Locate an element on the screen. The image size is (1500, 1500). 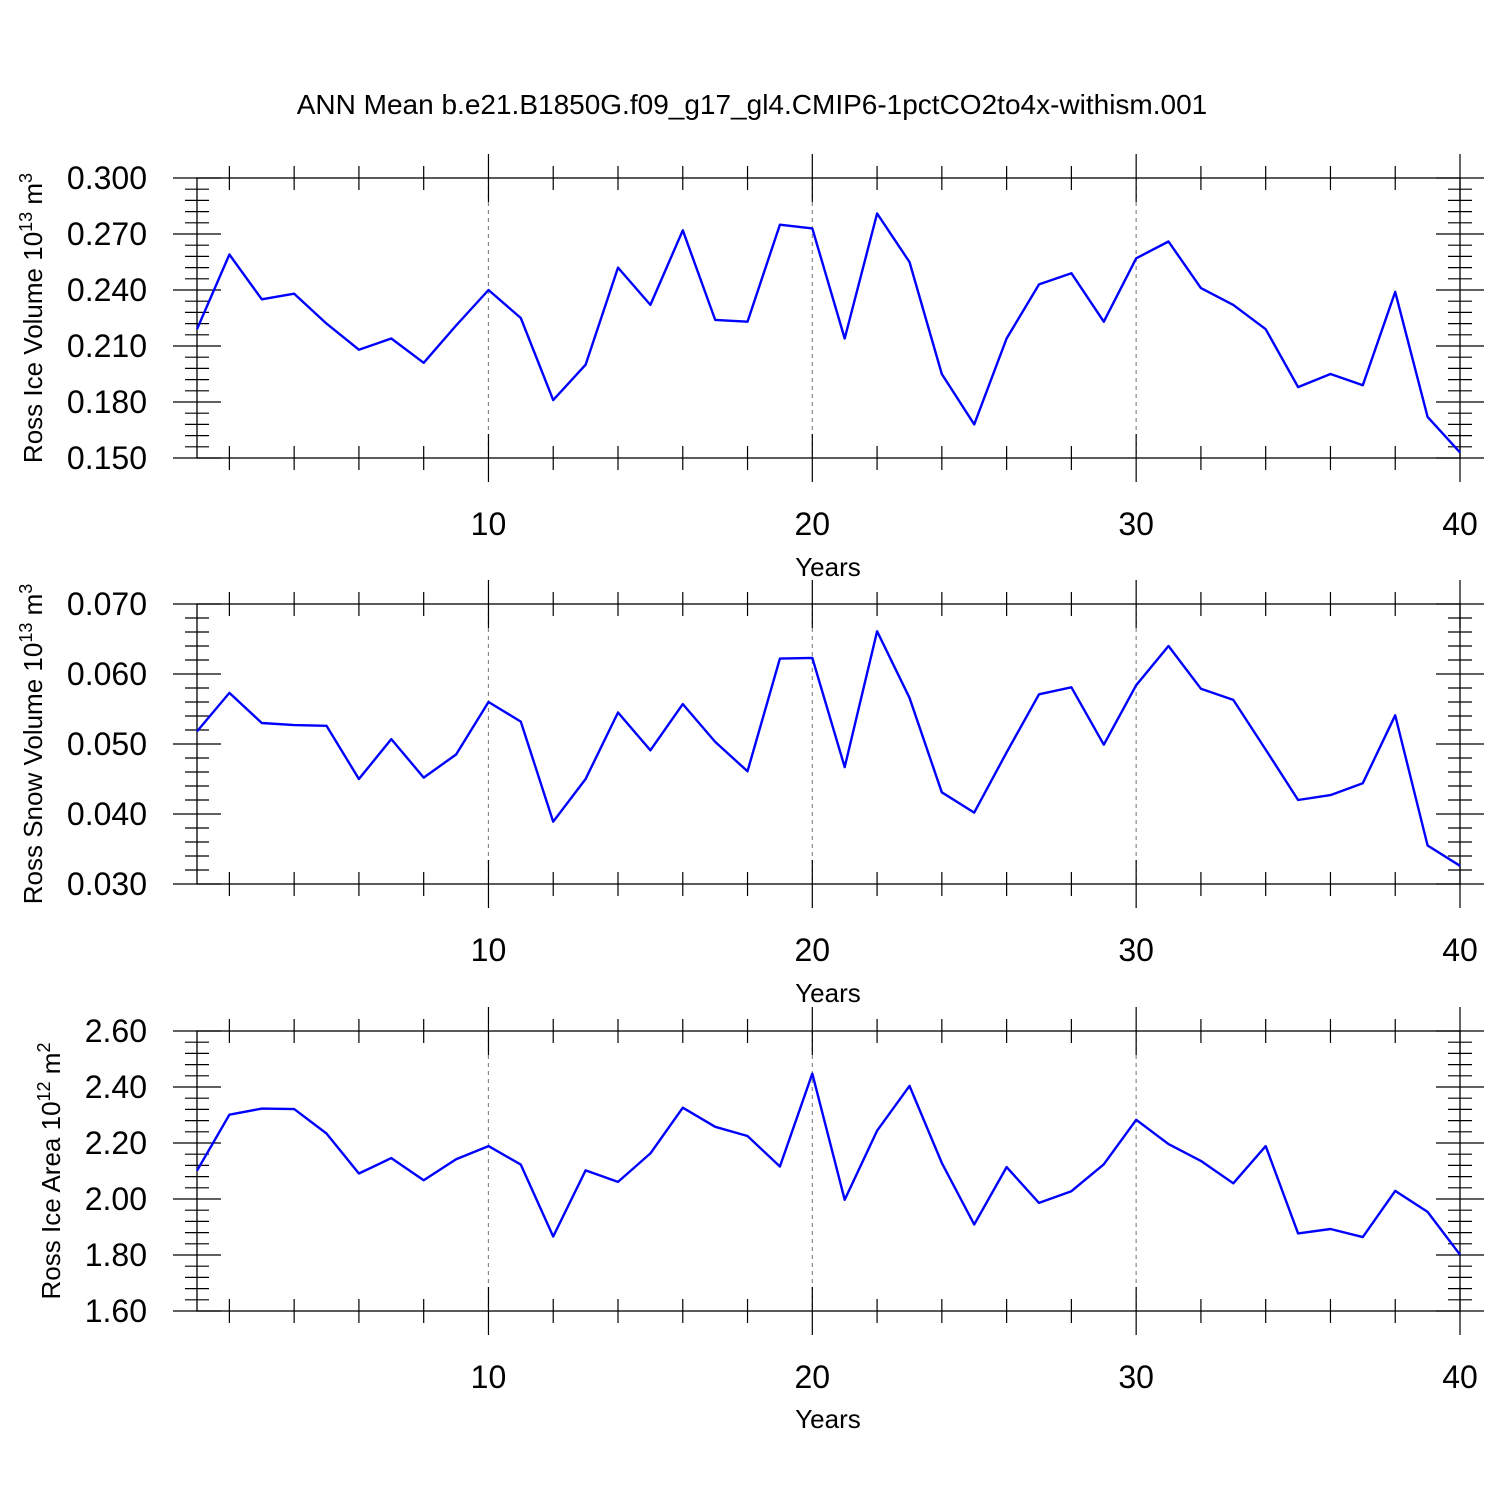
y-tick-label: 0.180 is located at coordinates (107, 402).